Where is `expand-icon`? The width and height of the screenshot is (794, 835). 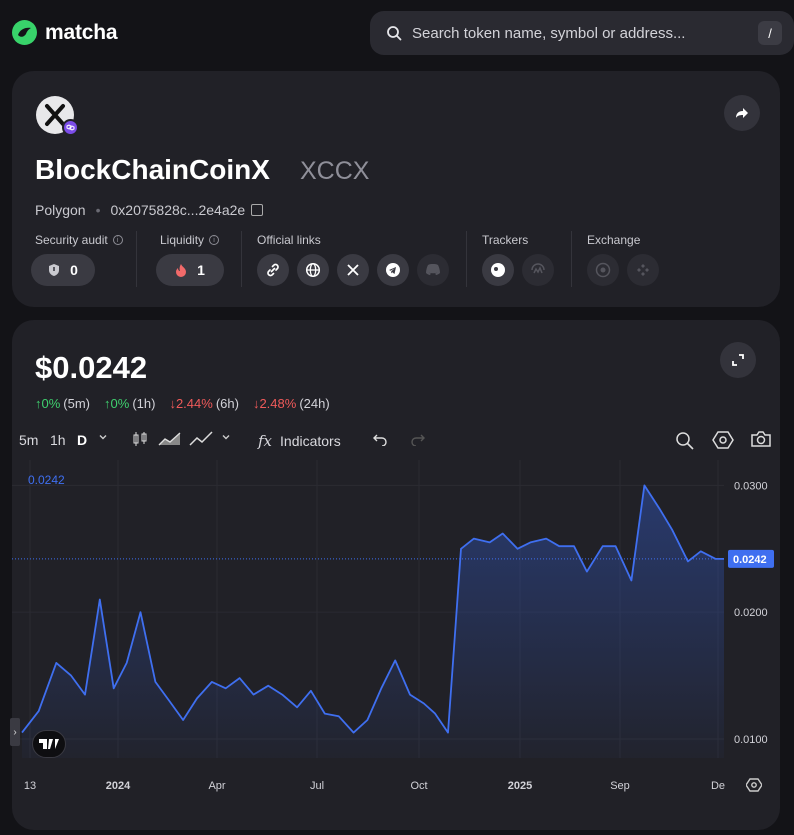
expand-icon is located at coordinates (738, 360).